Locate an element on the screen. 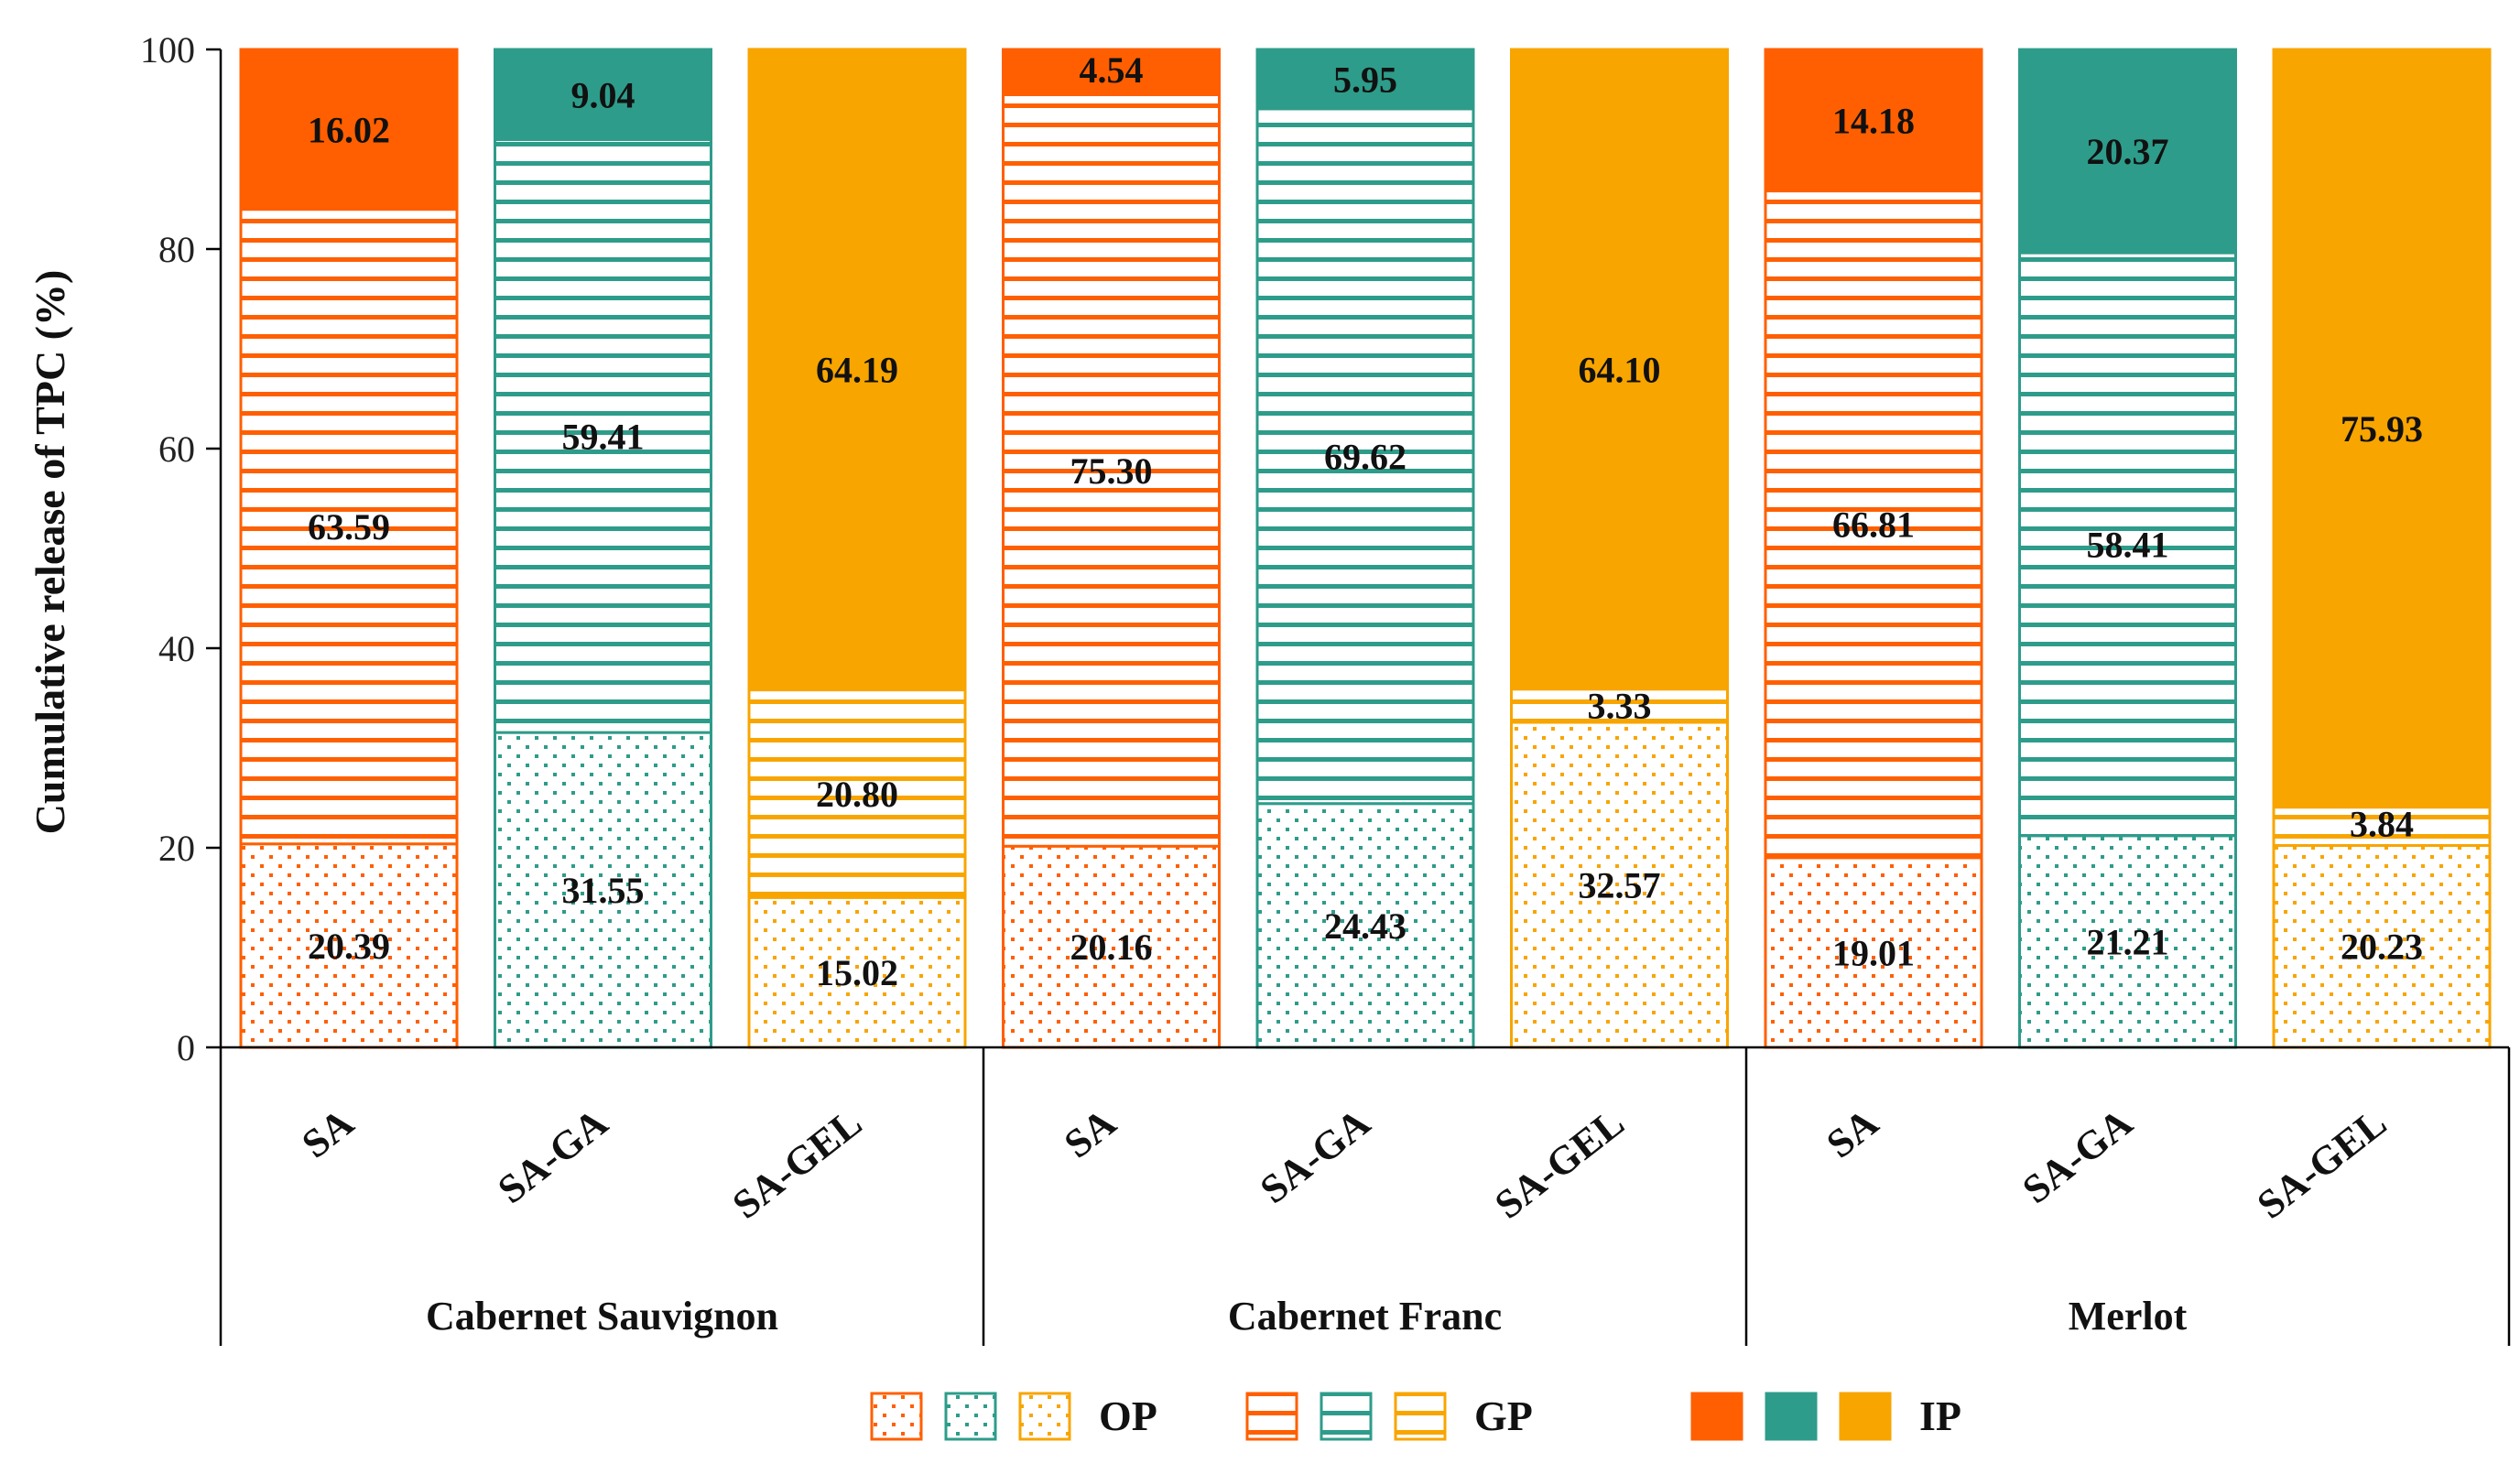 The width and height of the screenshot is (2520, 1474). data-label-gp: 59.41 is located at coordinates (603, 436).